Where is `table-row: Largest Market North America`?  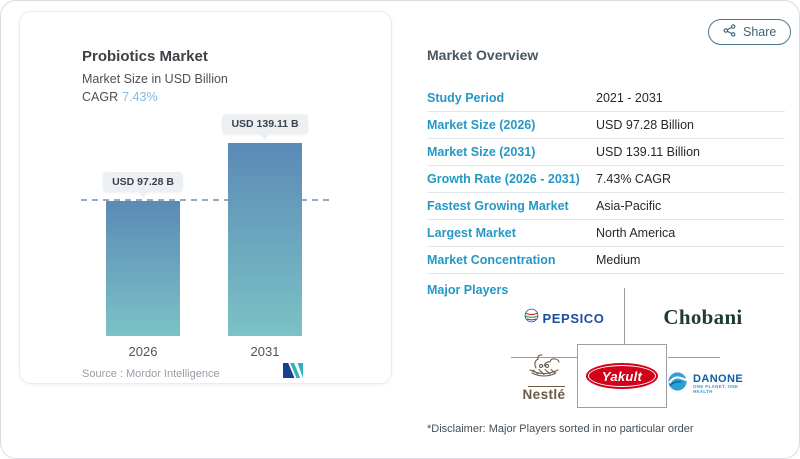
table-row: Largest Market North America is located at coordinates (606, 233).